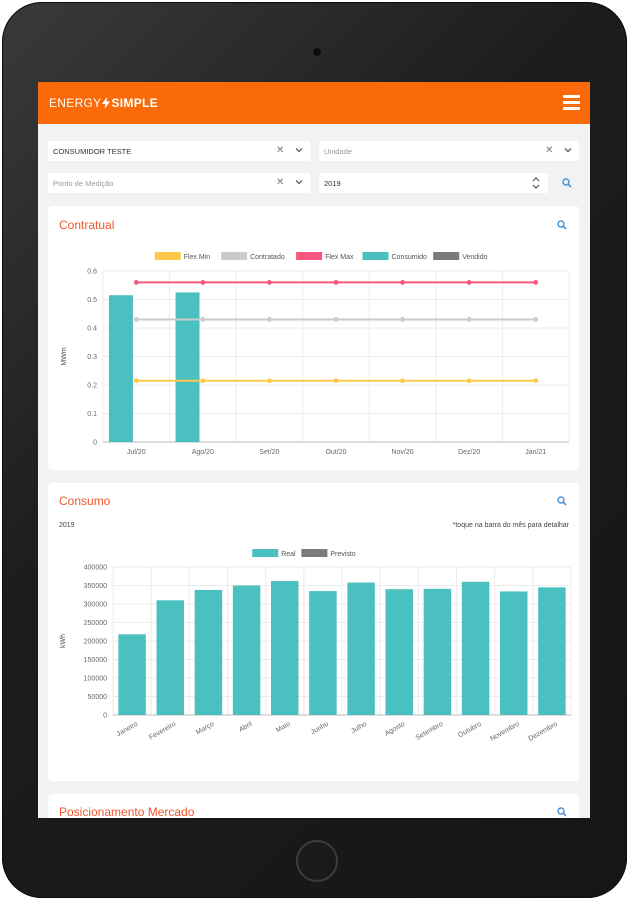  What do you see at coordinates (95, 586) in the screenshot?
I see `y-tick-label: 350000` at bounding box center [95, 586].